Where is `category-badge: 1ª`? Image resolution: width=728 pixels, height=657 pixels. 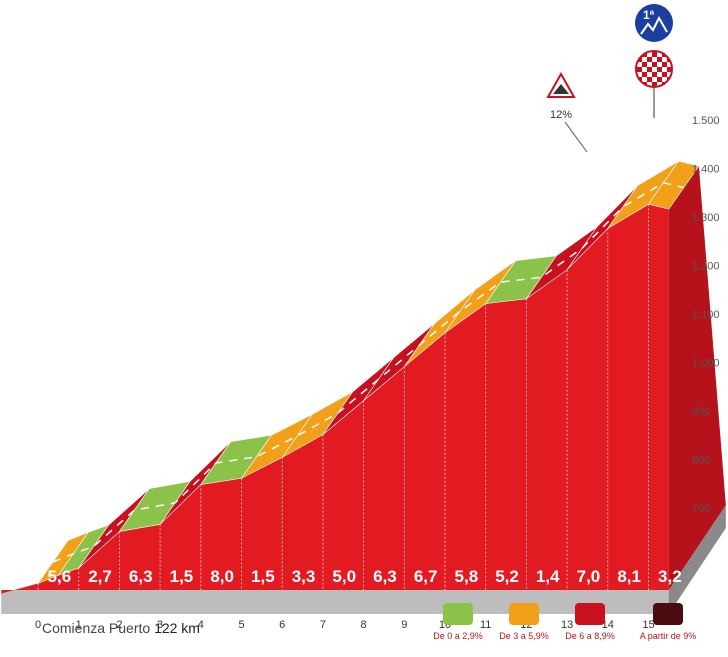 category-badge: 1ª is located at coordinates (654, 23).